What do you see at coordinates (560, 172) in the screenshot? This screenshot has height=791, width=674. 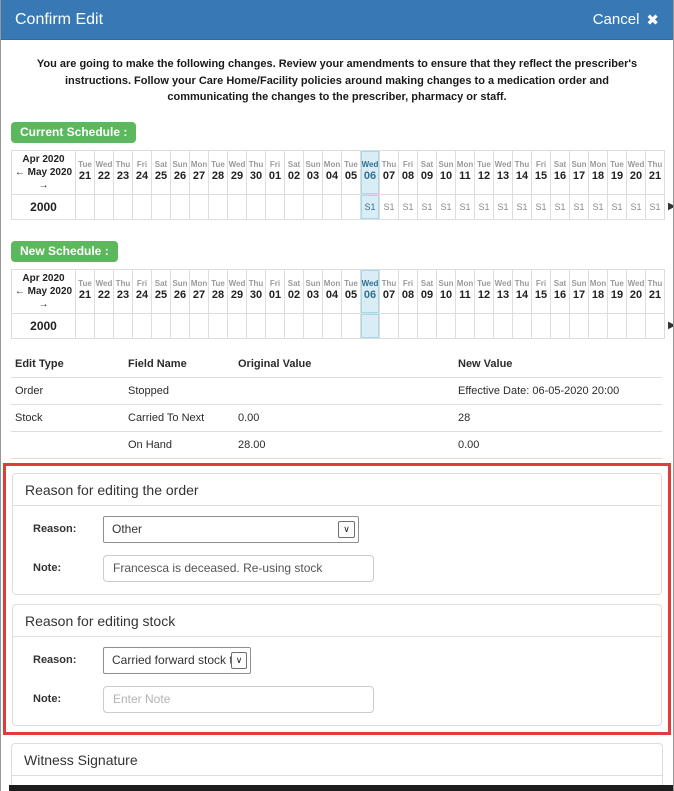 I see `schedule-day-header: Sat 16` at bounding box center [560, 172].